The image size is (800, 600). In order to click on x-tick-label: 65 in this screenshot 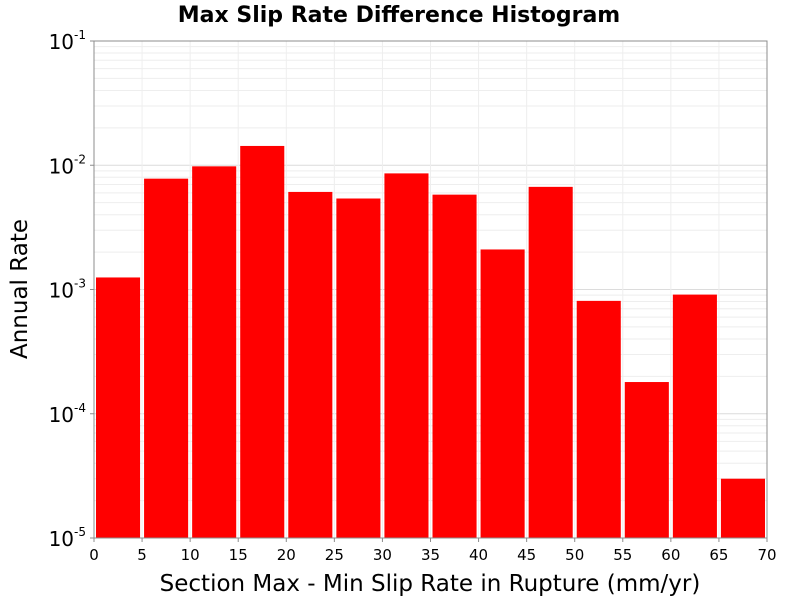, I will do `click(718, 555)`.